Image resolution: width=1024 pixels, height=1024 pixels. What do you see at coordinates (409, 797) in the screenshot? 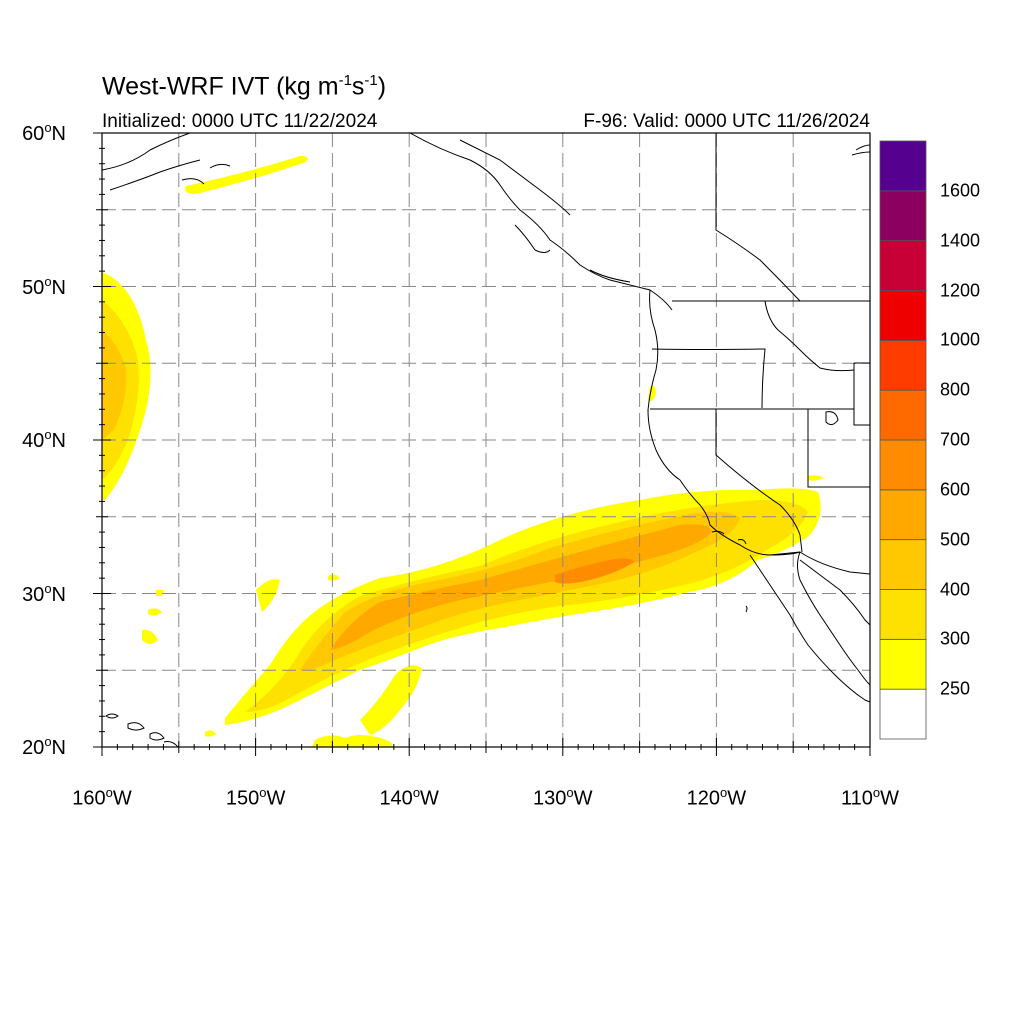
I see `lon-tick-label: 140oW` at bounding box center [409, 797].